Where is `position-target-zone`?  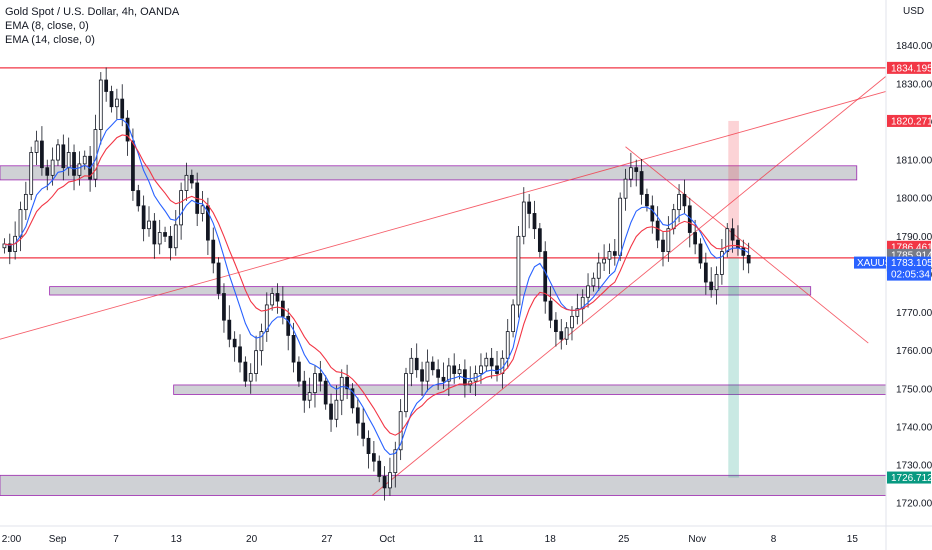
position-target-zone is located at coordinates (733, 367).